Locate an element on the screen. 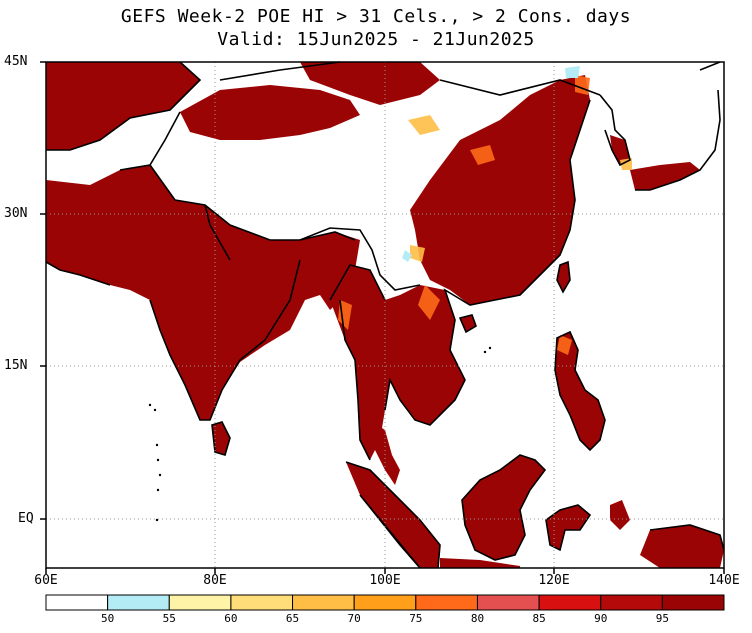 This screenshot has height=633, width=752. lon-label: 80E is located at coordinates (215, 580).